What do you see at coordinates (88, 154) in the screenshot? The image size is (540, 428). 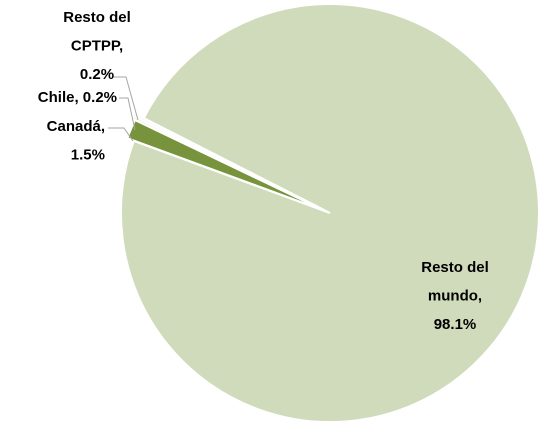 I see `data-label: 1.5%` at bounding box center [88, 154].